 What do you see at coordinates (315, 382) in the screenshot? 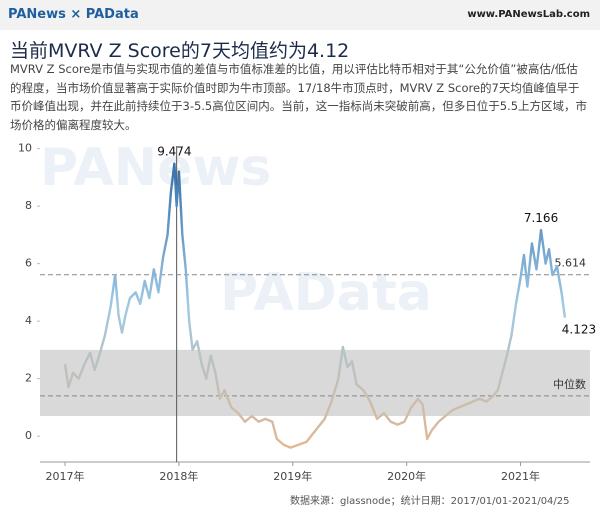
I see `band` at bounding box center [315, 382].